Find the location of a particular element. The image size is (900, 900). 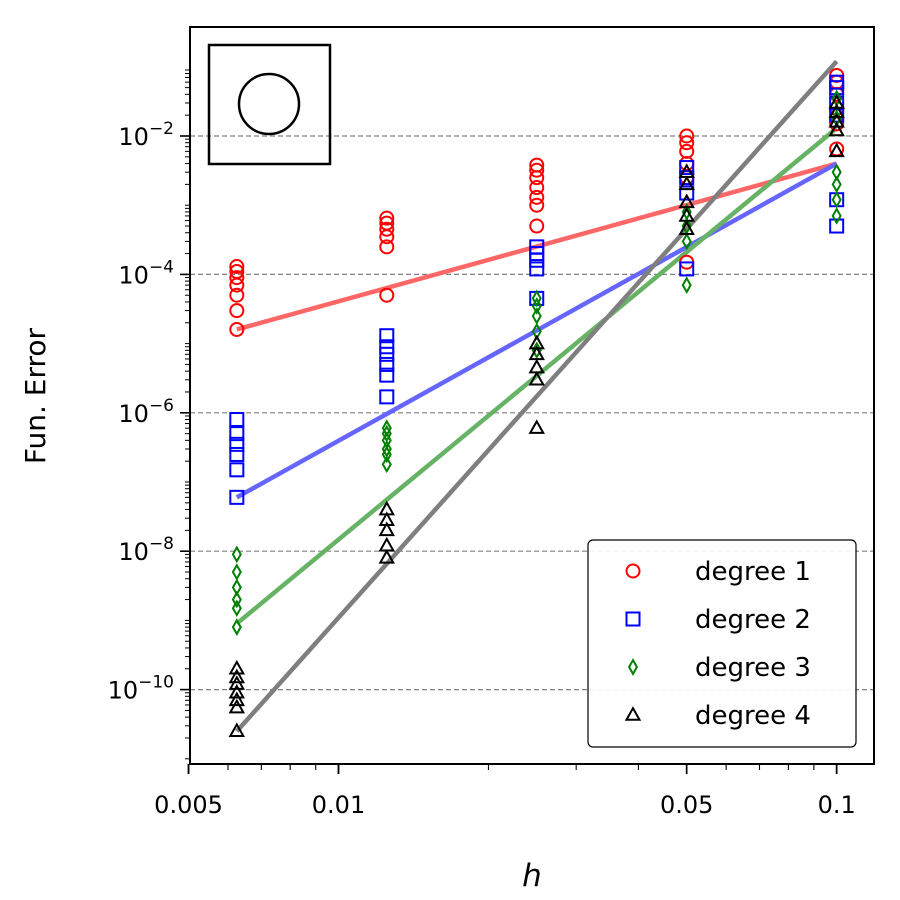

legend-label: degree 4 is located at coordinates (753, 716).